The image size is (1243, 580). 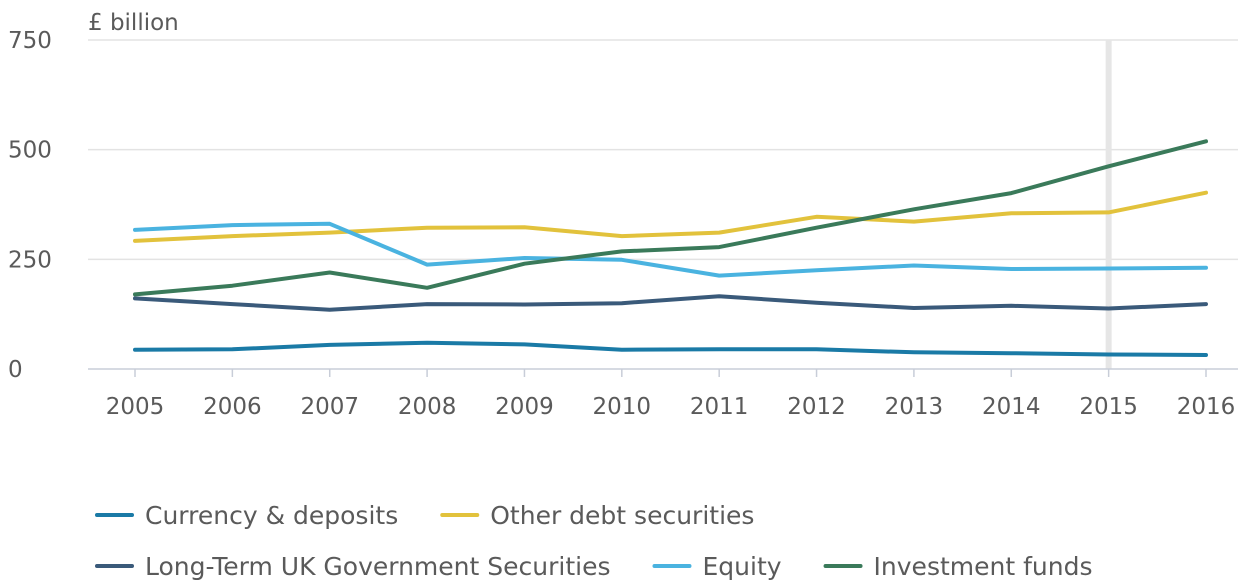 What do you see at coordinates (622, 515) in the screenshot?
I see `legend-label-other-debt-securities: Other debt securities` at bounding box center [622, 515].